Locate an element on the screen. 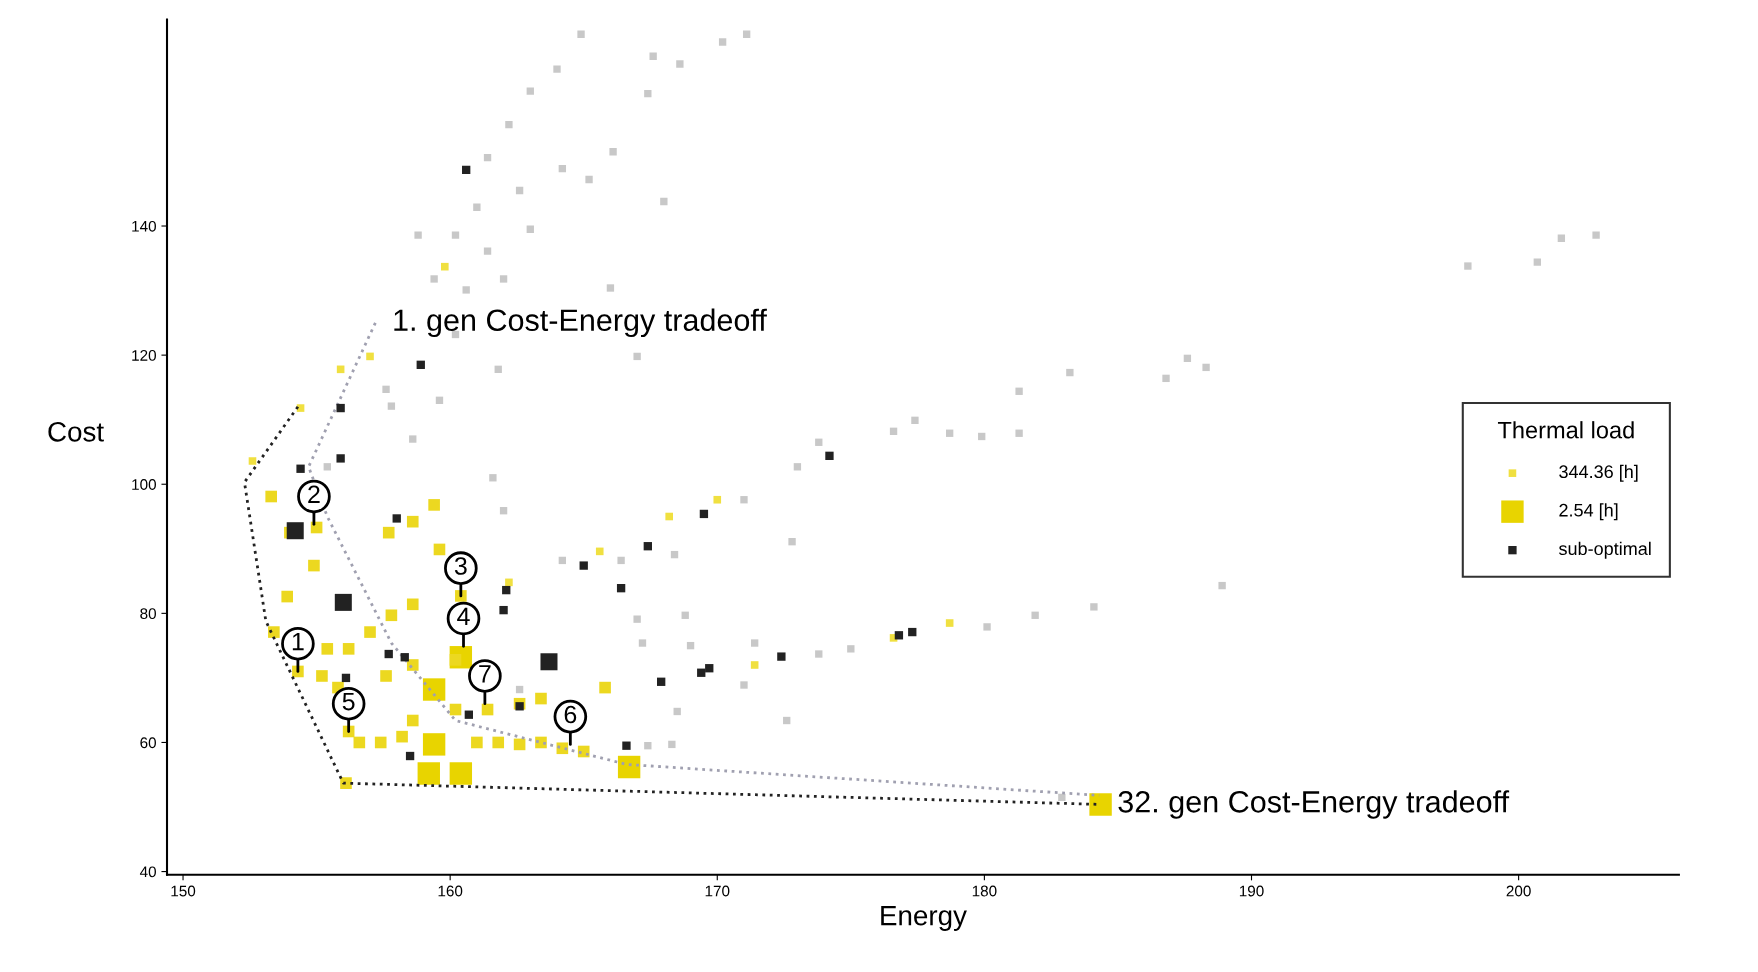  legend-label: 344.36 [h] is located at coordinates (1598, 473).